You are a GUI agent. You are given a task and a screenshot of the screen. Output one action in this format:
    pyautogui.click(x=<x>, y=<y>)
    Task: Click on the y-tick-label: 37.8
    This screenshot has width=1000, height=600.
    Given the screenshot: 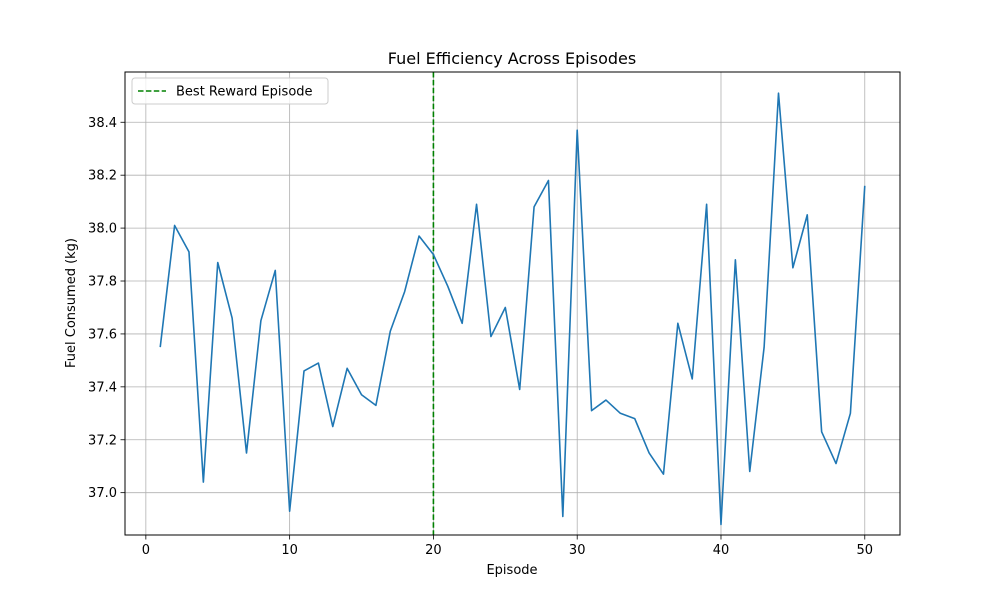 What is the action you would take?
    pyautogui.click(x=102, y=282)
    